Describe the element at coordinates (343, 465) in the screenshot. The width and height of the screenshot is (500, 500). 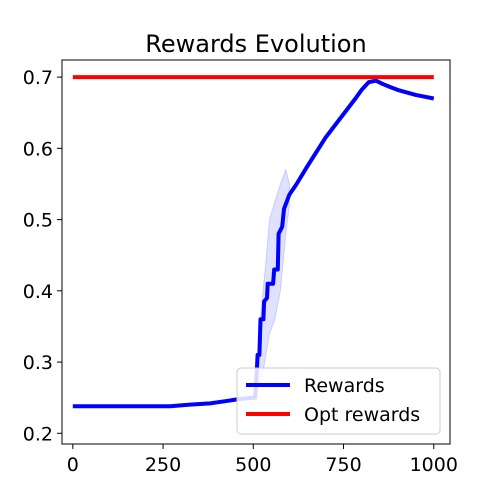
I see `x-tick-label: 750` at that location.